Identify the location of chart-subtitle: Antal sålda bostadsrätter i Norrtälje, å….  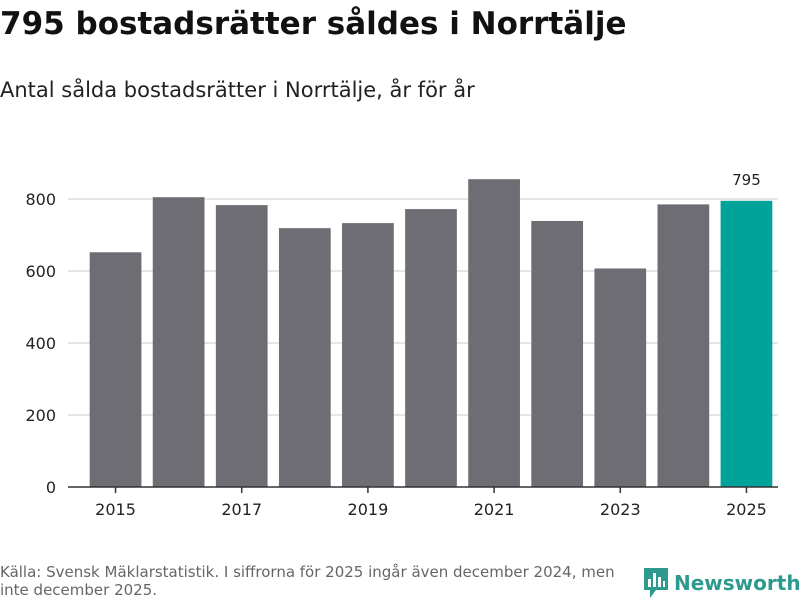
(237, 90).